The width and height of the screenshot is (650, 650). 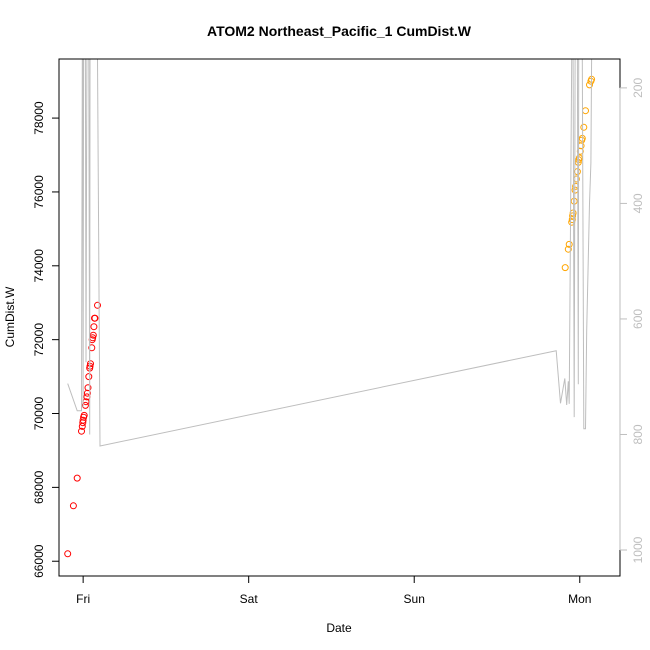 I want to click on x-tick-label: Sun, so click(x=414, y=599).